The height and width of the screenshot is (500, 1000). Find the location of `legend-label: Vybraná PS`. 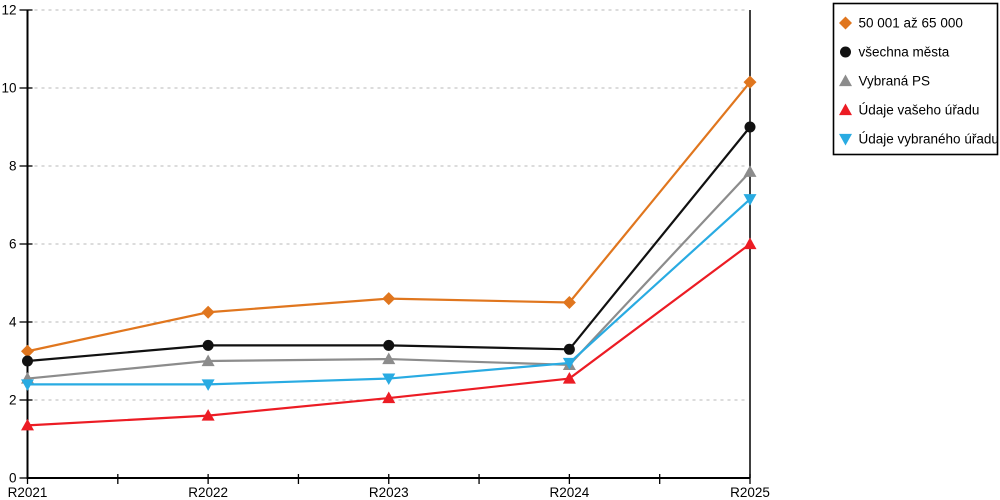

legend-label: Vybraná PS is located at coordinates (895, 81).